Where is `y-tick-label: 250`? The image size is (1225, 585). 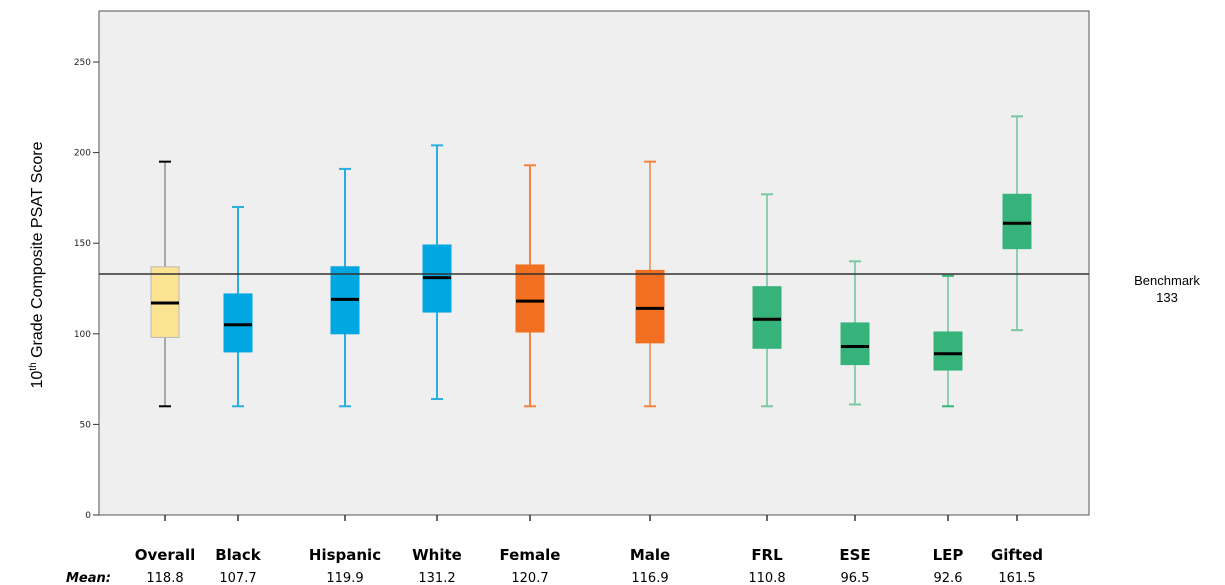
y-tick-label: 250 is located at coordinates (82, 63).